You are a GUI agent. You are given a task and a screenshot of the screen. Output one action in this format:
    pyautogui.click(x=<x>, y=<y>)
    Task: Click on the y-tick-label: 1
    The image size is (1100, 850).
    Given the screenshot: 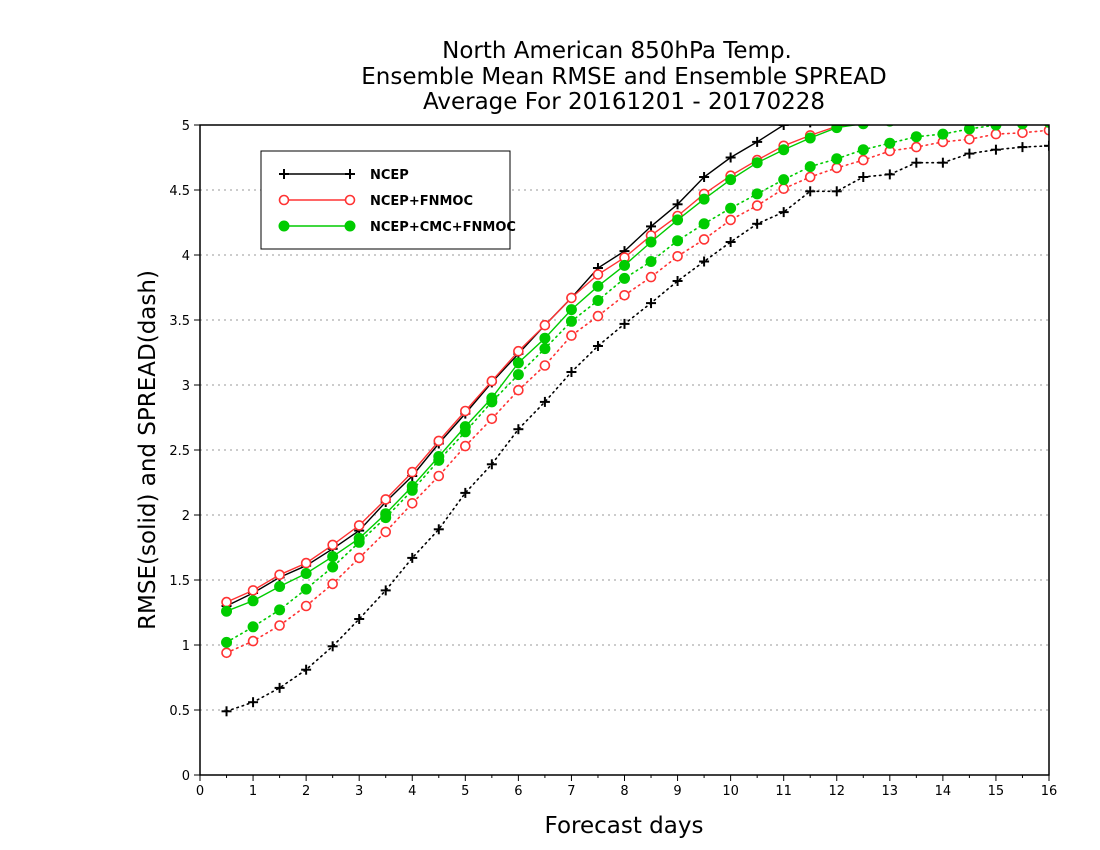 What is the action you would take?
    pyautogui.click(x=186, y=646)
    